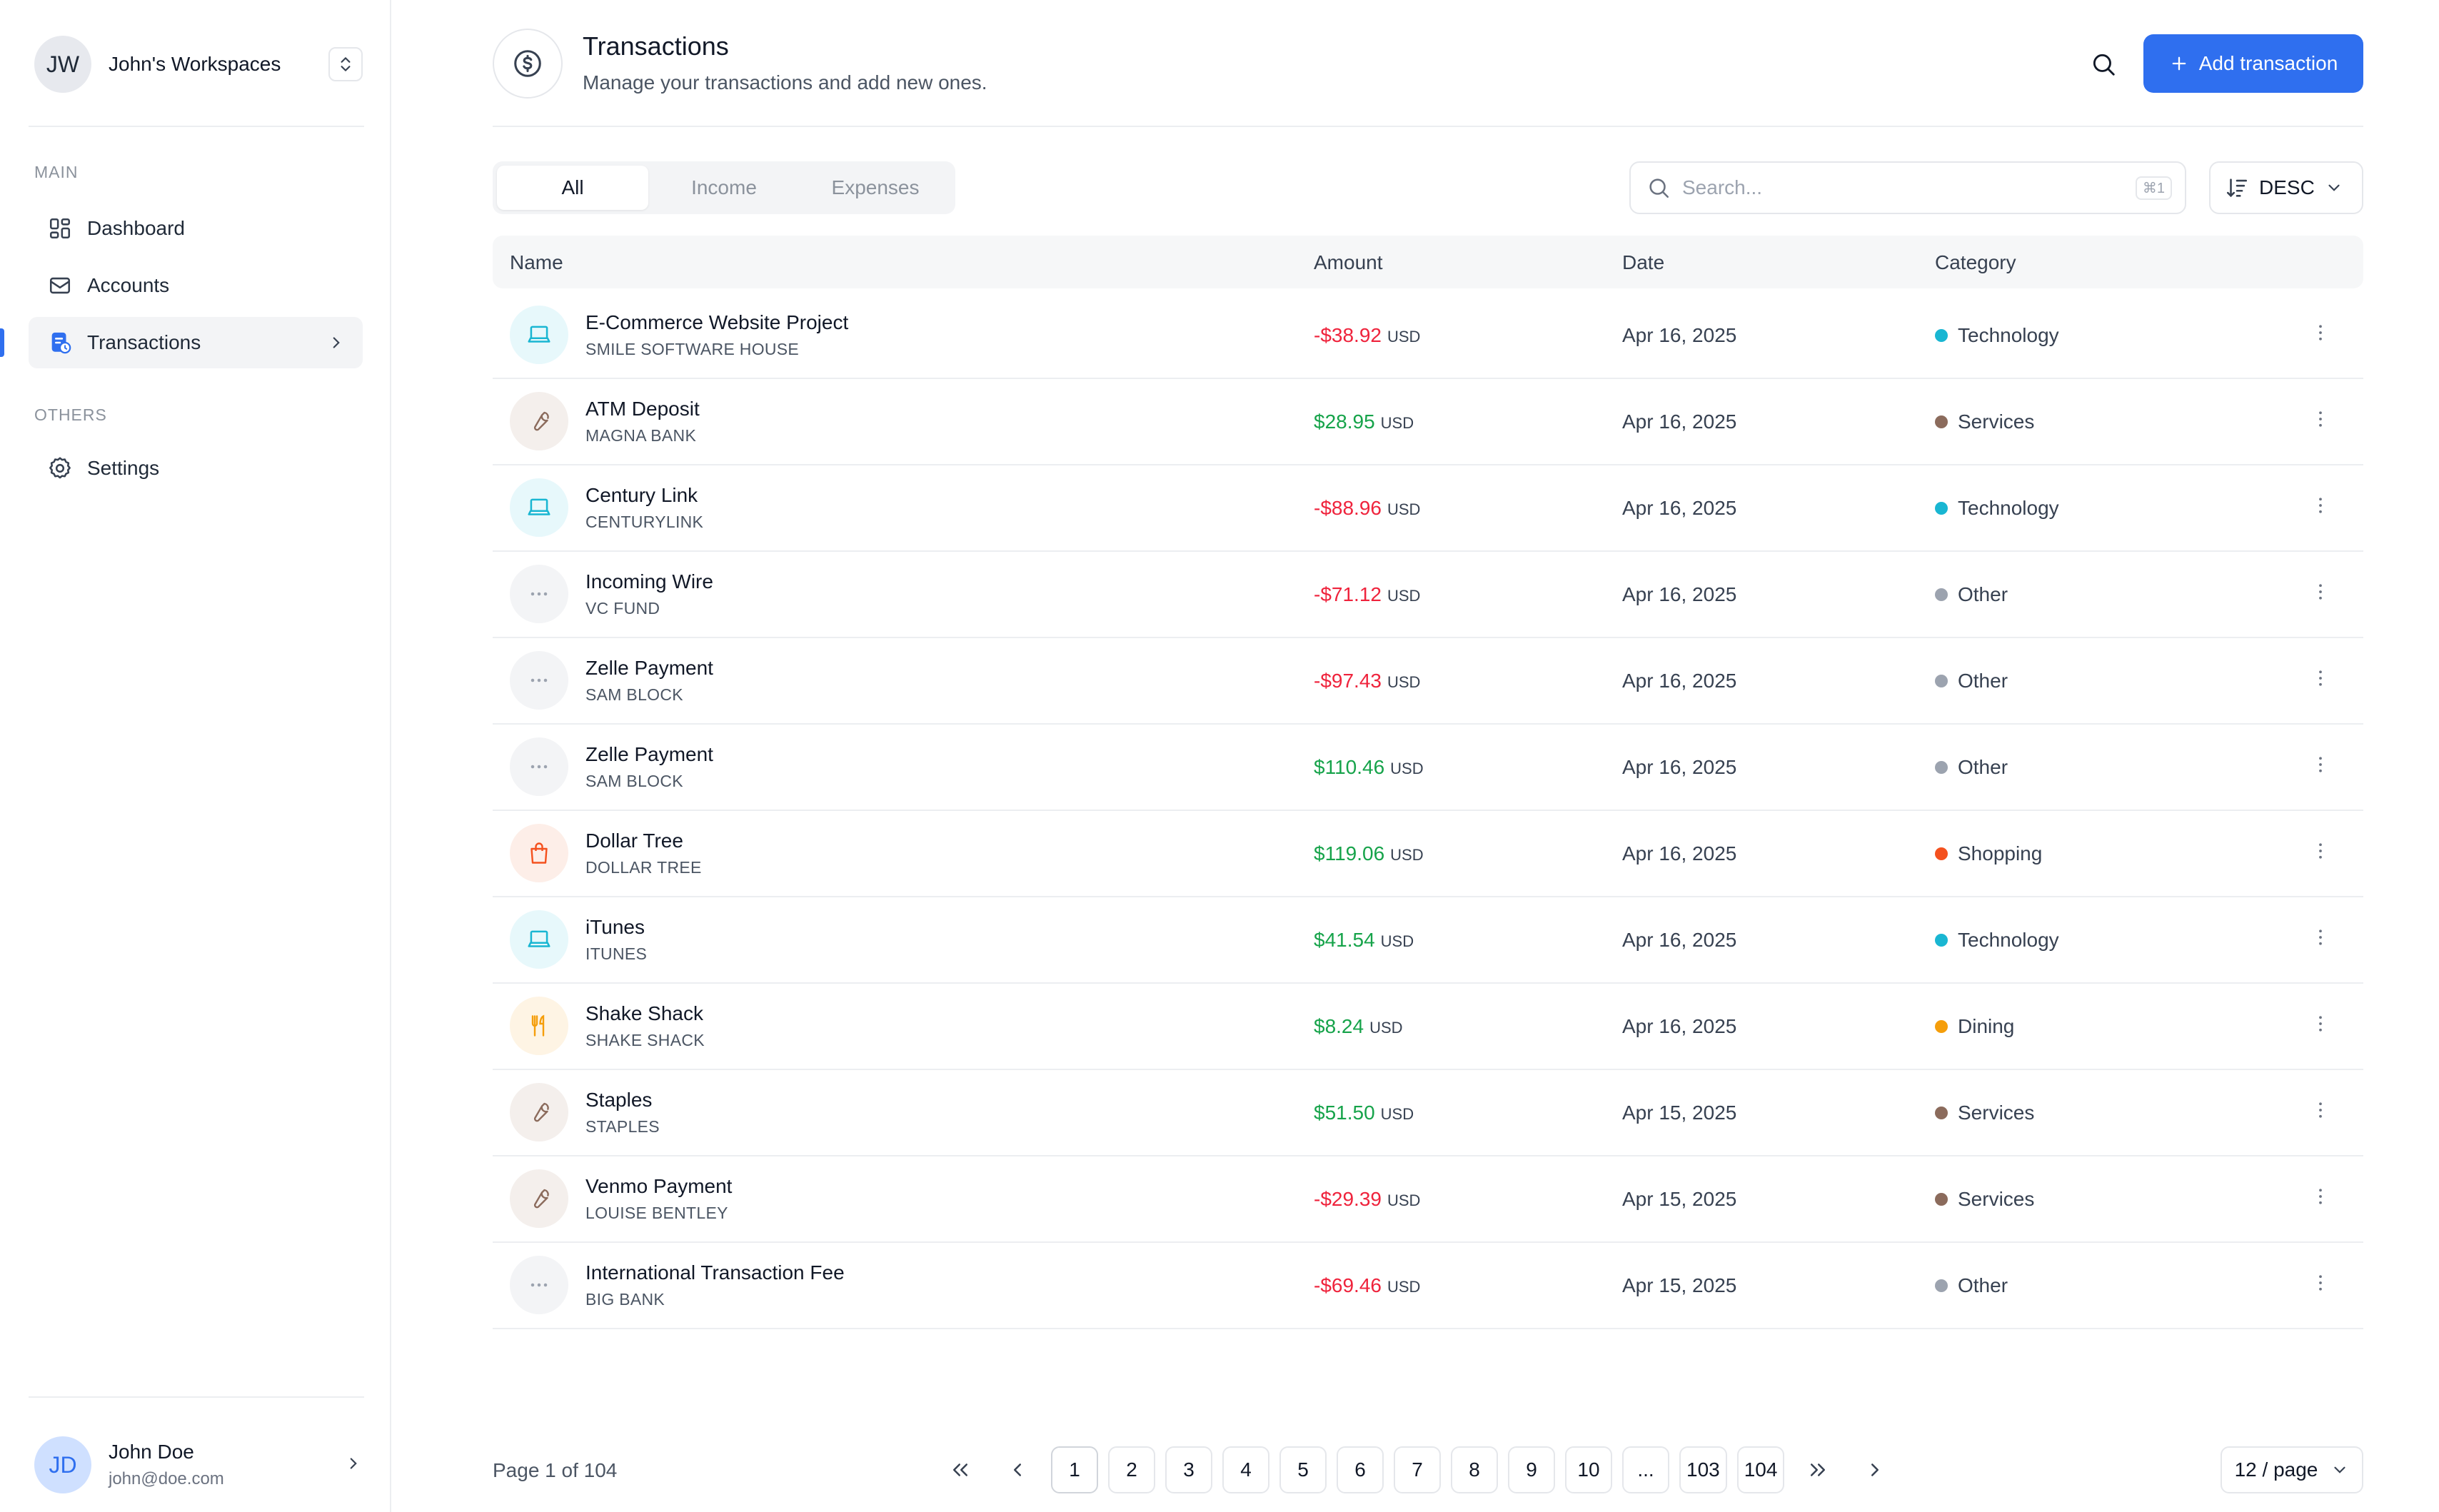 The image size is (2439, 1512). What do you see at coordinates (1245, 1469) in the screenshot?
I see `page-button-4: 4` at bounding box center [1245, 1469].